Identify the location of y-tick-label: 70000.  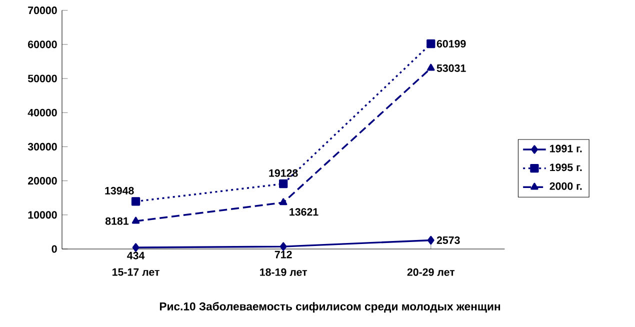
(42, 10).